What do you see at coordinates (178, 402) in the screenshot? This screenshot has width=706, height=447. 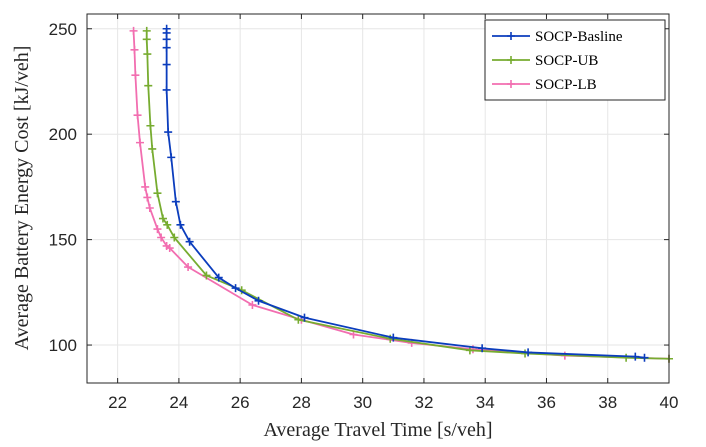 I see `x-tick-label: 24` at bounding box center [178, 402].